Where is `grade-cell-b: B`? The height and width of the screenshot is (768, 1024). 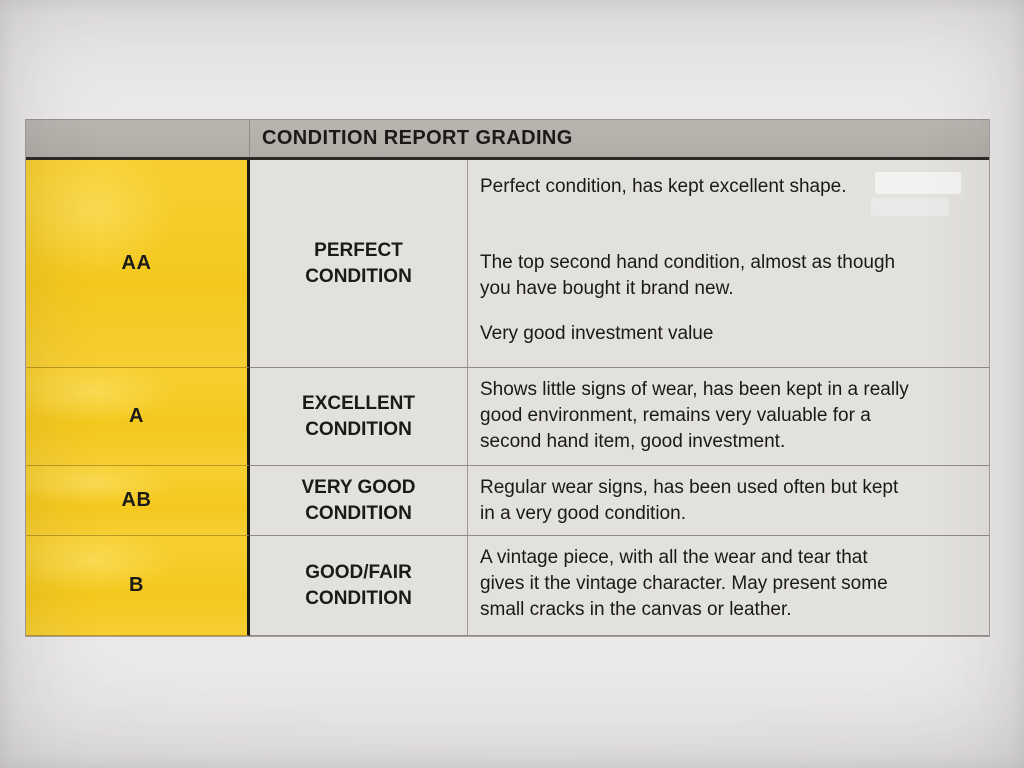
grade-cell-b: B is located at coordinates (138, 586).